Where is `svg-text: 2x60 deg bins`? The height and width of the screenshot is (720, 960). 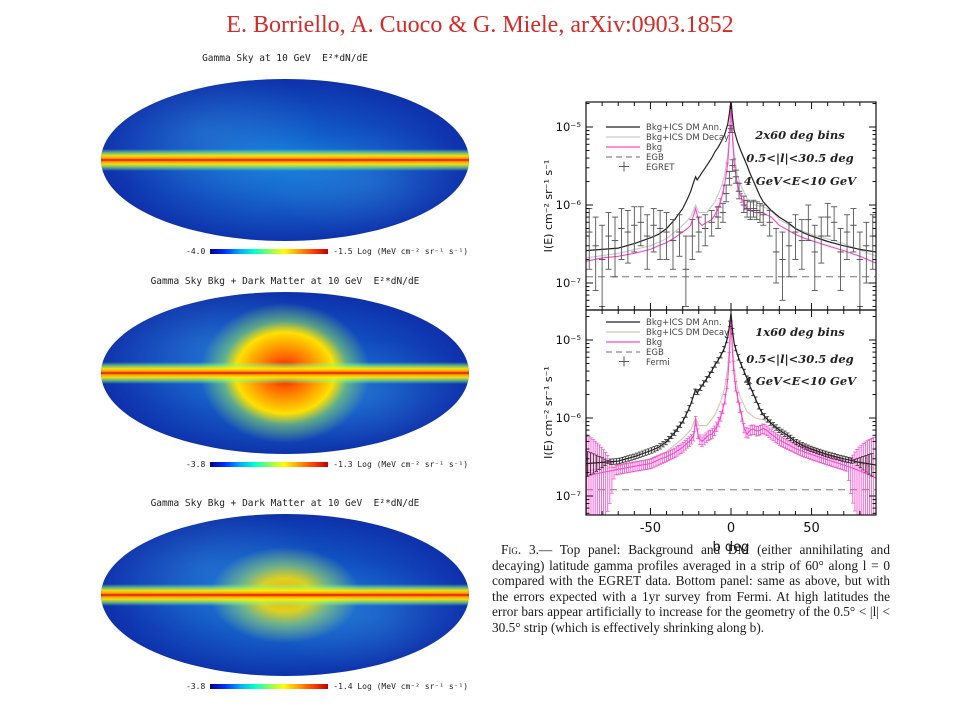 svg-text: 2x60 deg bins is located at coordinates (799, 135).